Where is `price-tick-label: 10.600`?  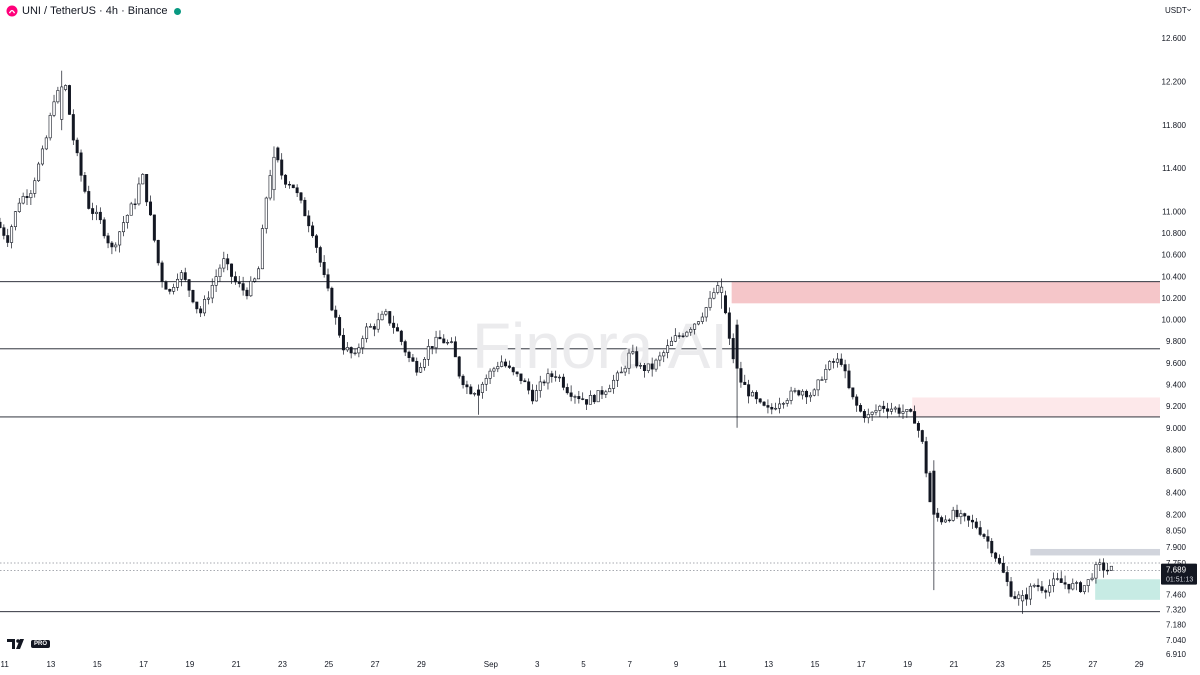
price-tick-label: 10.600 is located at coordinates (1174, 255).